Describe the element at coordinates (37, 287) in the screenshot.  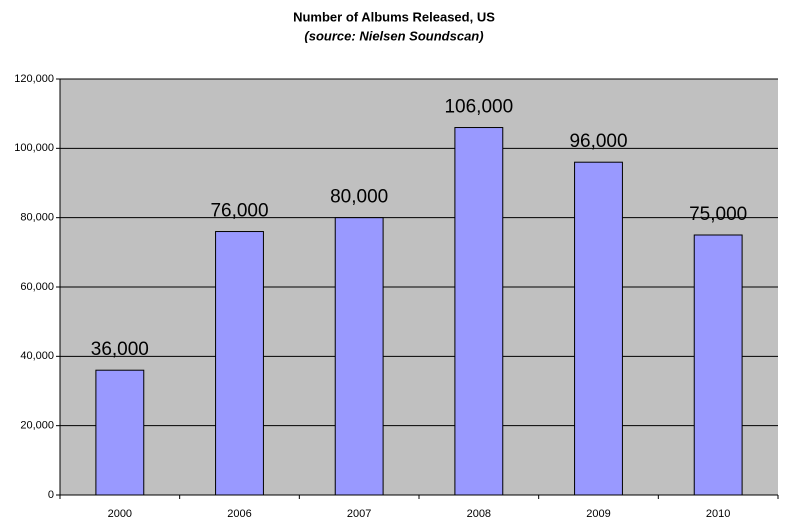
I see `y-tick-label: 60,000` at that location.